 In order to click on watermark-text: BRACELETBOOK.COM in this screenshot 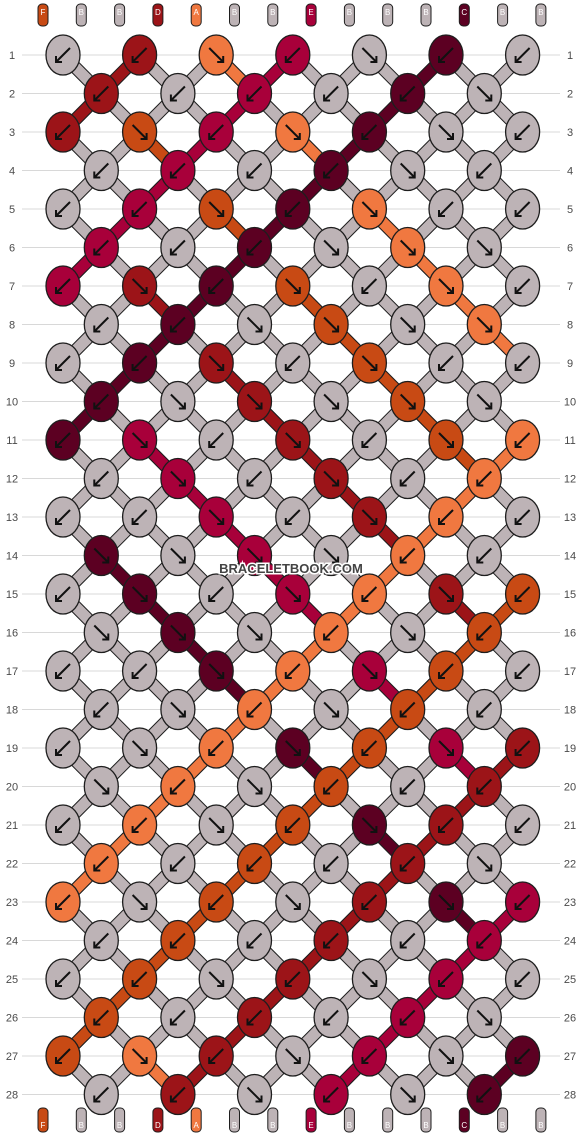, I will do `click(291, 568)`.